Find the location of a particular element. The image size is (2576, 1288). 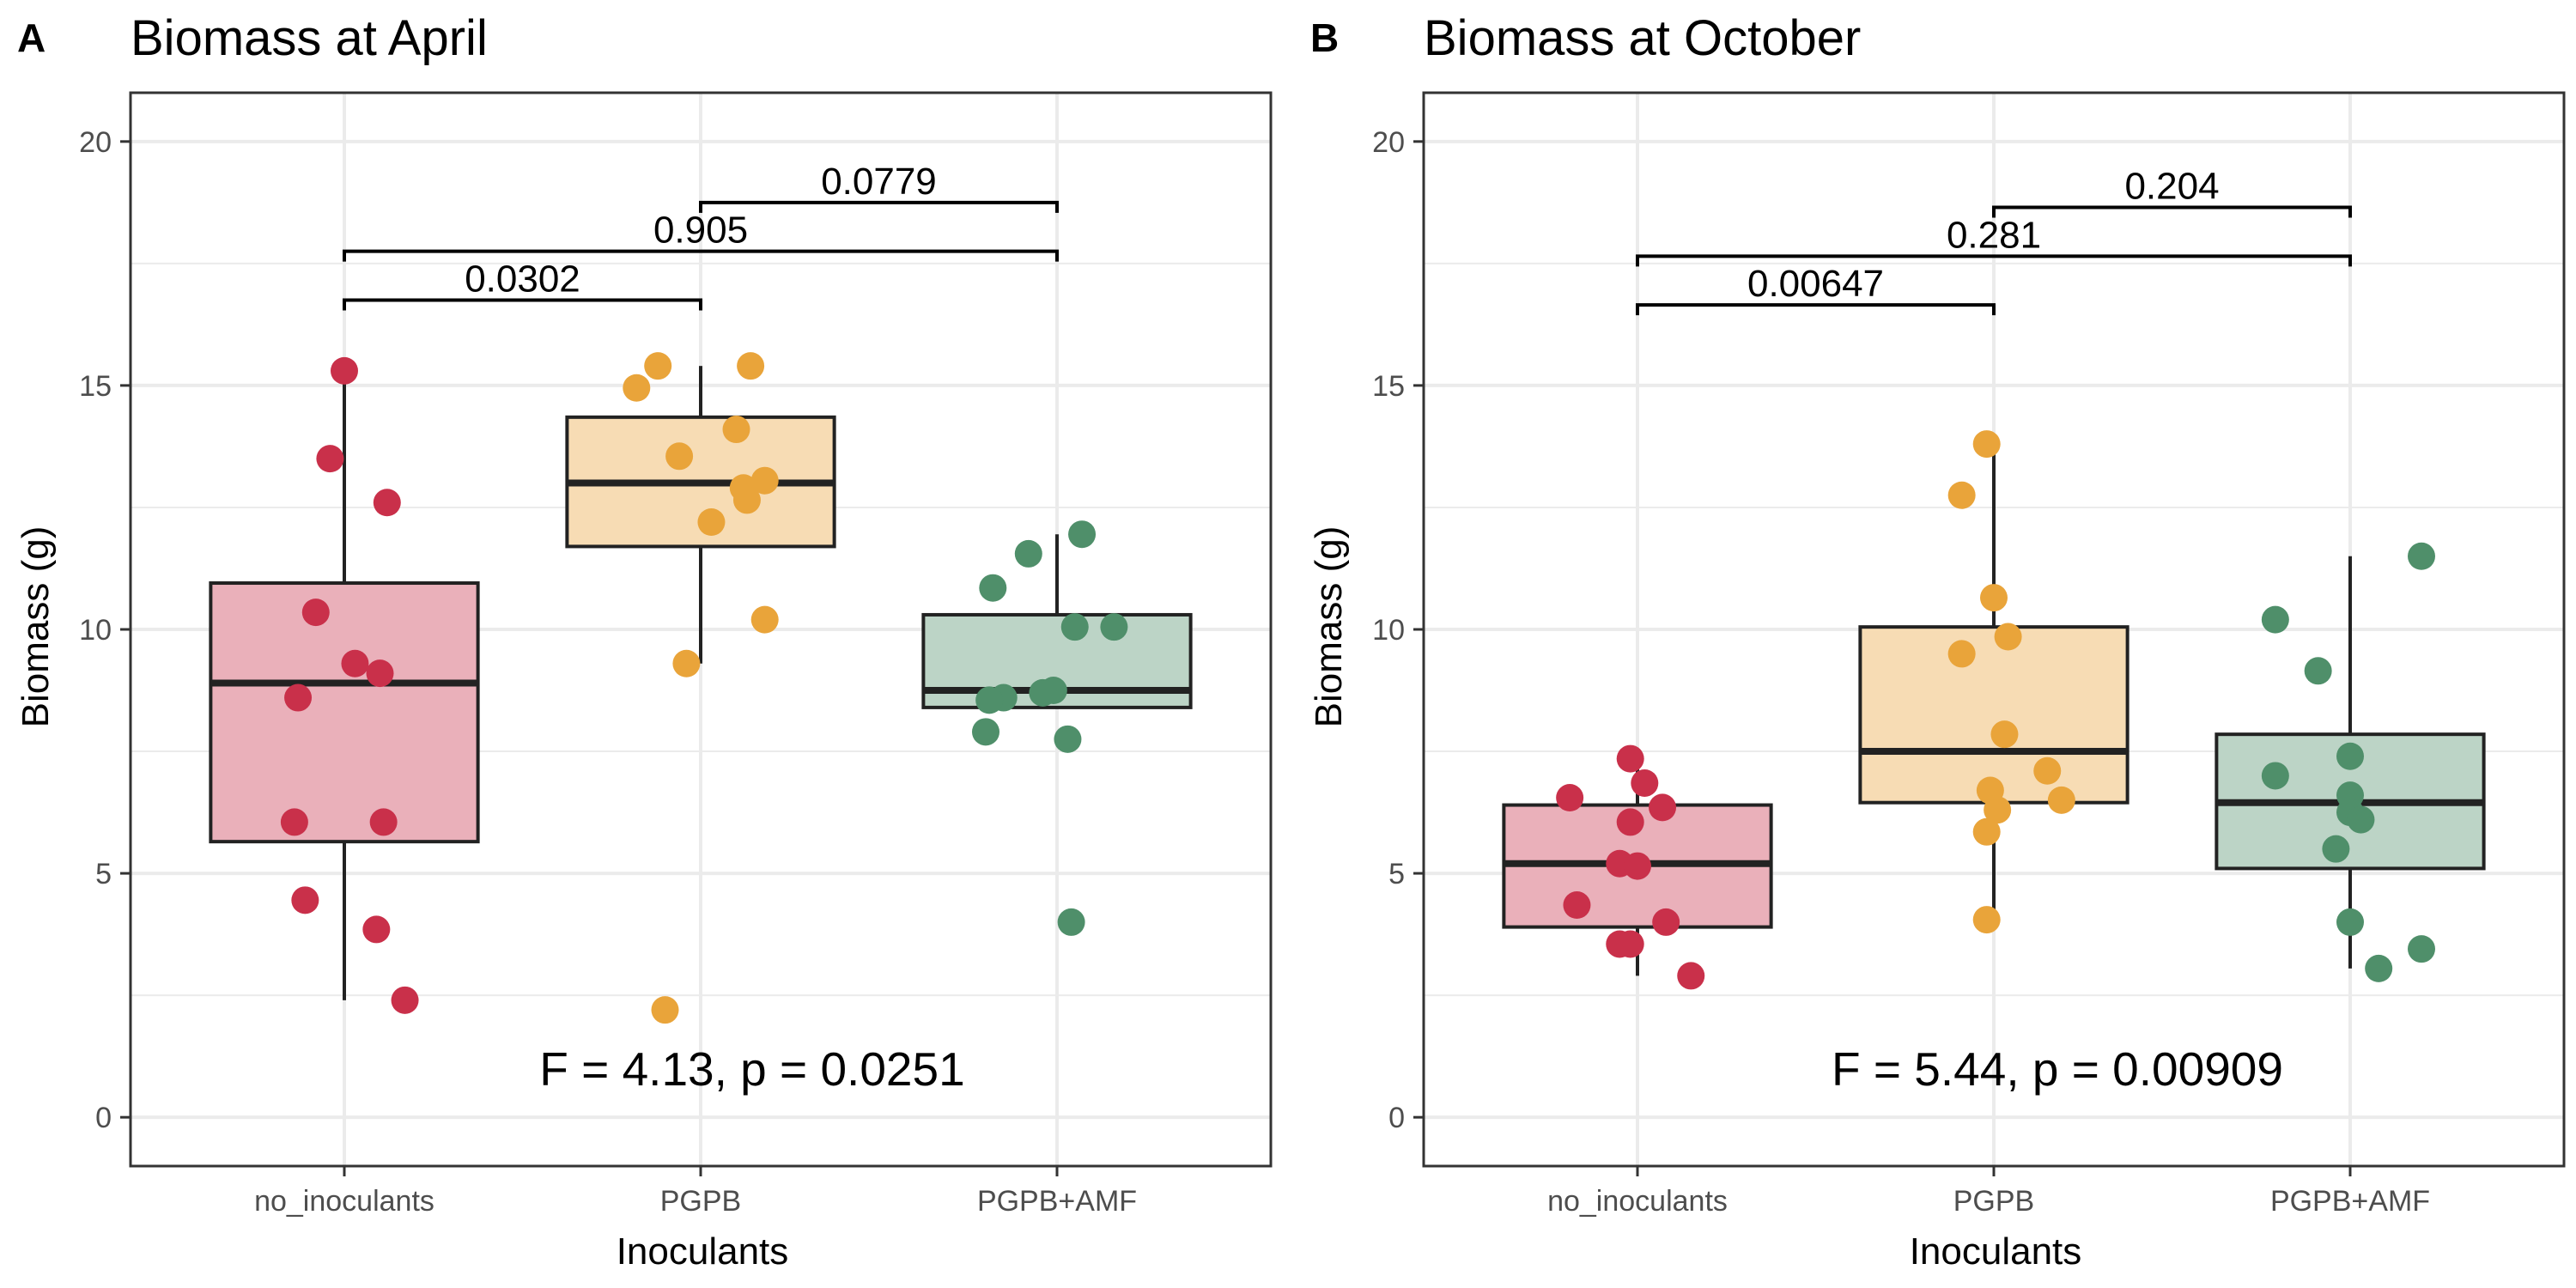

panel-letter: A is located at coordinates (32, 37).